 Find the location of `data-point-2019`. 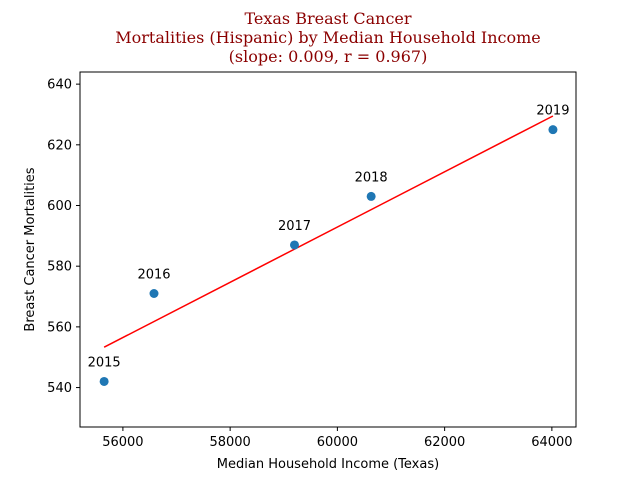

data-point-2019 is located at coordinates (553, 130).